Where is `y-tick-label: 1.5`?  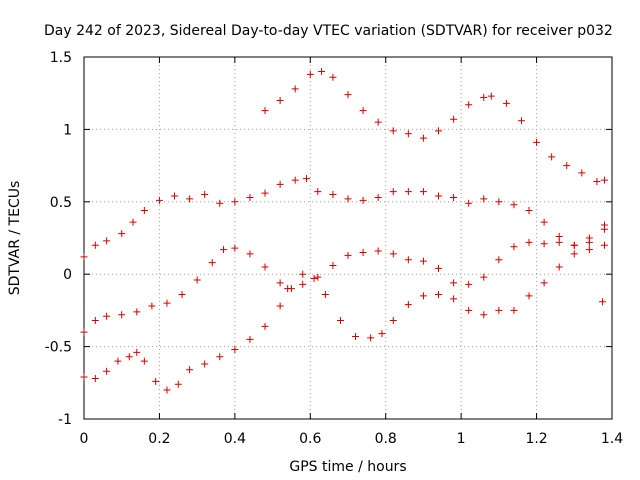 y-tick-label: 1.5 is located at coordinates (61, 58).